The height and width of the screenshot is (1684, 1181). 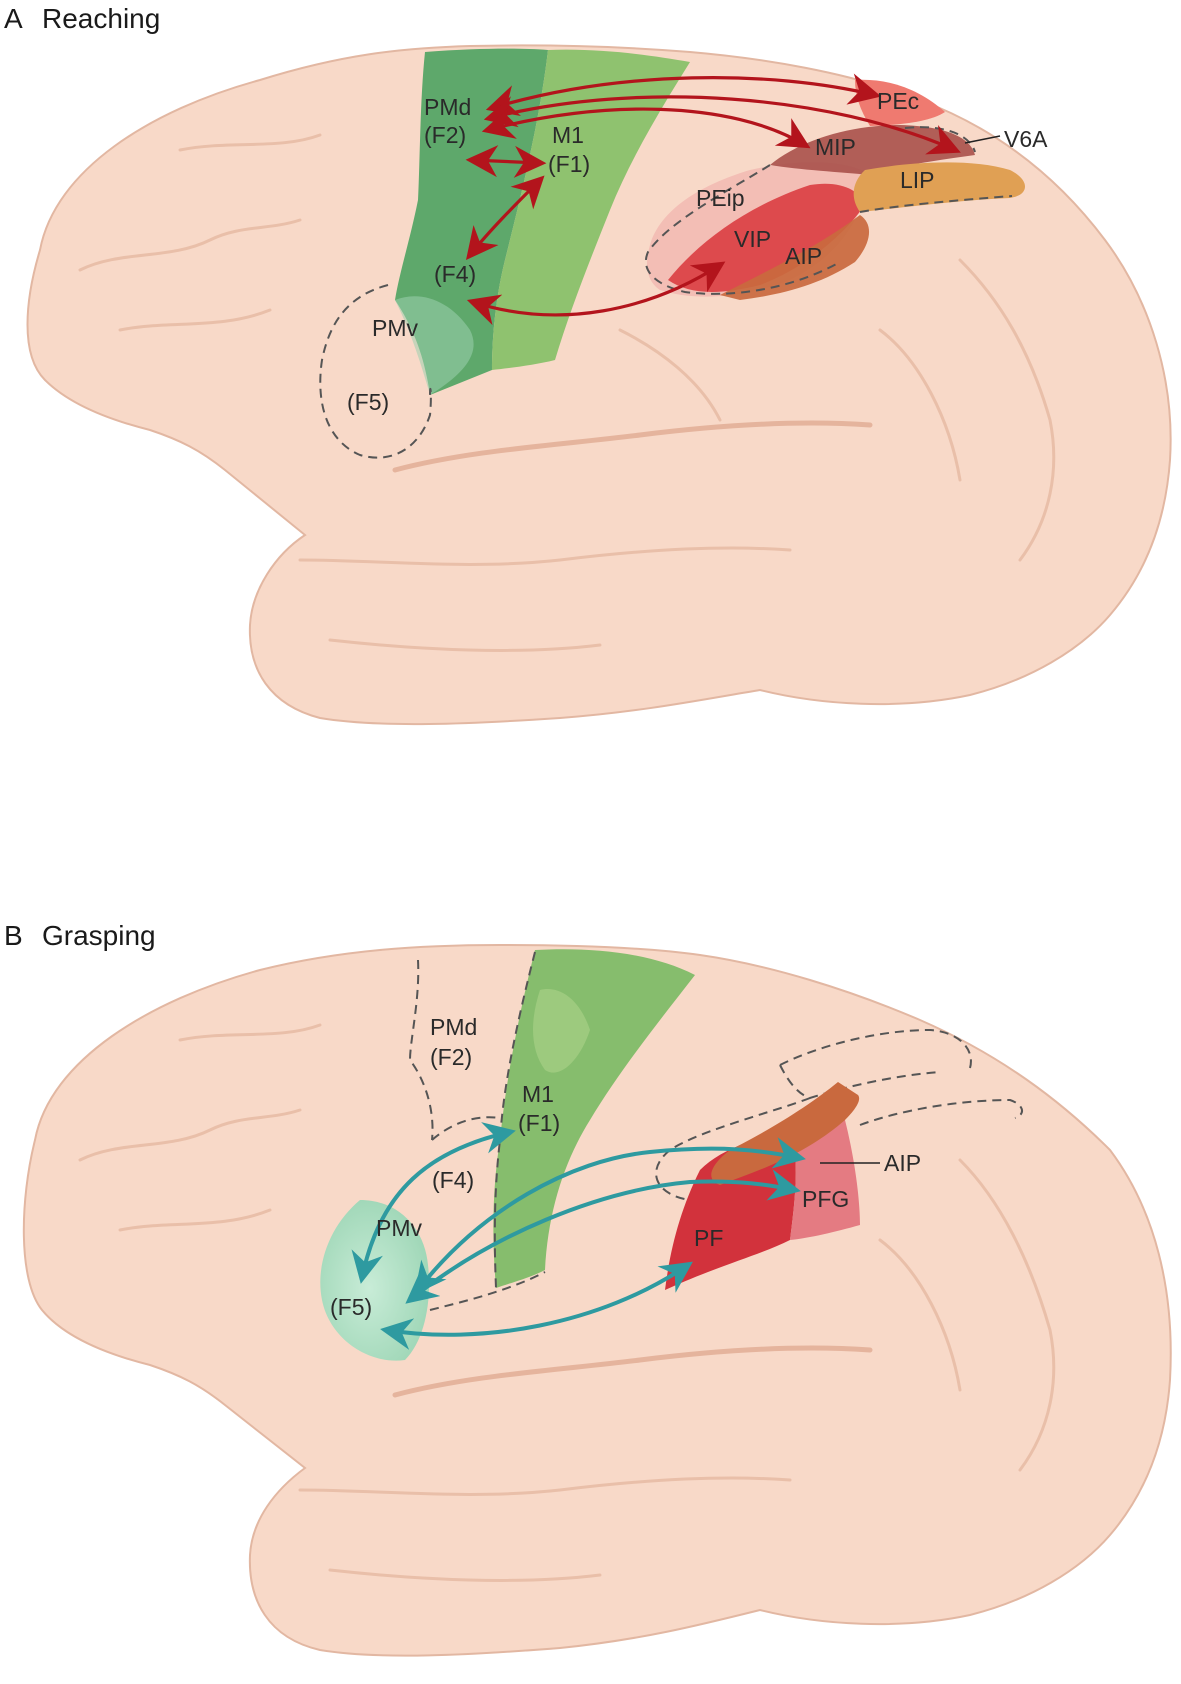 I want to click on label-v6a-a: V6A, so click(x=1026, y=139).